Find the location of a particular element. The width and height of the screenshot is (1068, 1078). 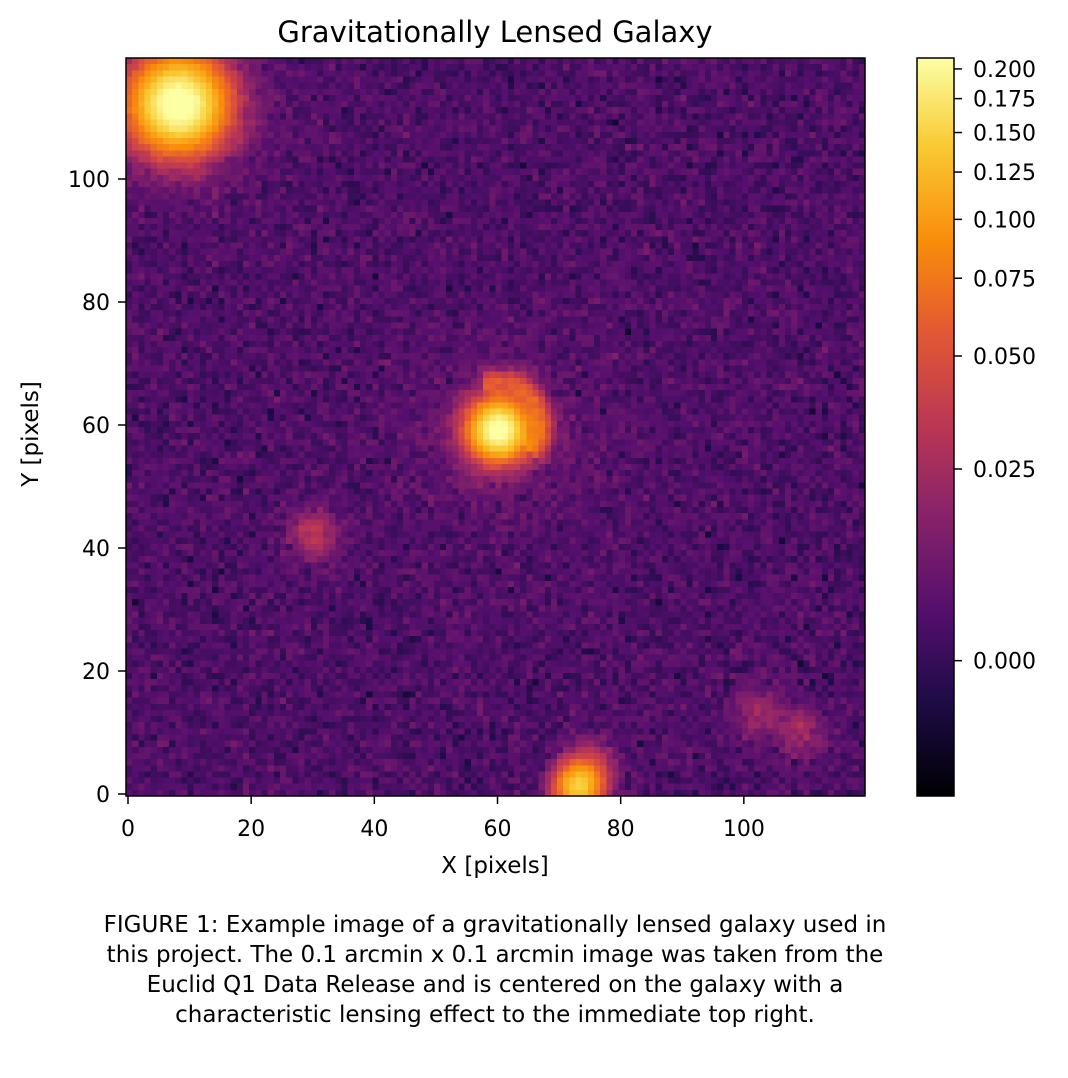

y-tick-label: 80 is located at coordinates (96, 303).